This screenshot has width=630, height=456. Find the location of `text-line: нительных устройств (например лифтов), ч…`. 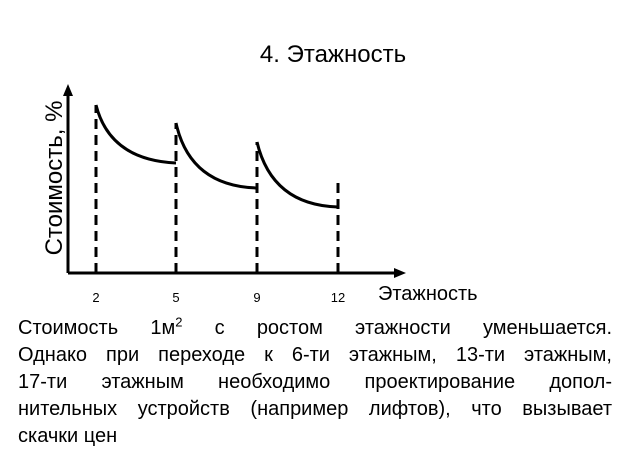

text-line: нительных устройств (например лифтов), ч… is located at coordinates (315, 409).